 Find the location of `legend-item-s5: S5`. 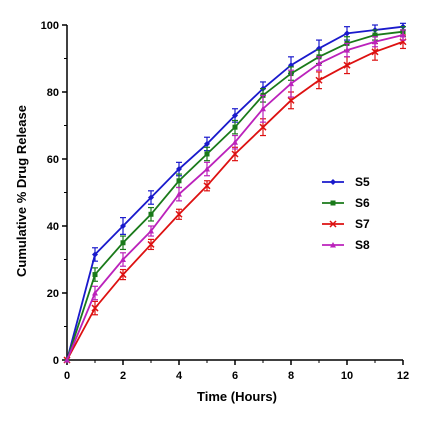

legend-item-s5: S5 is located at coordinates (346, 182).